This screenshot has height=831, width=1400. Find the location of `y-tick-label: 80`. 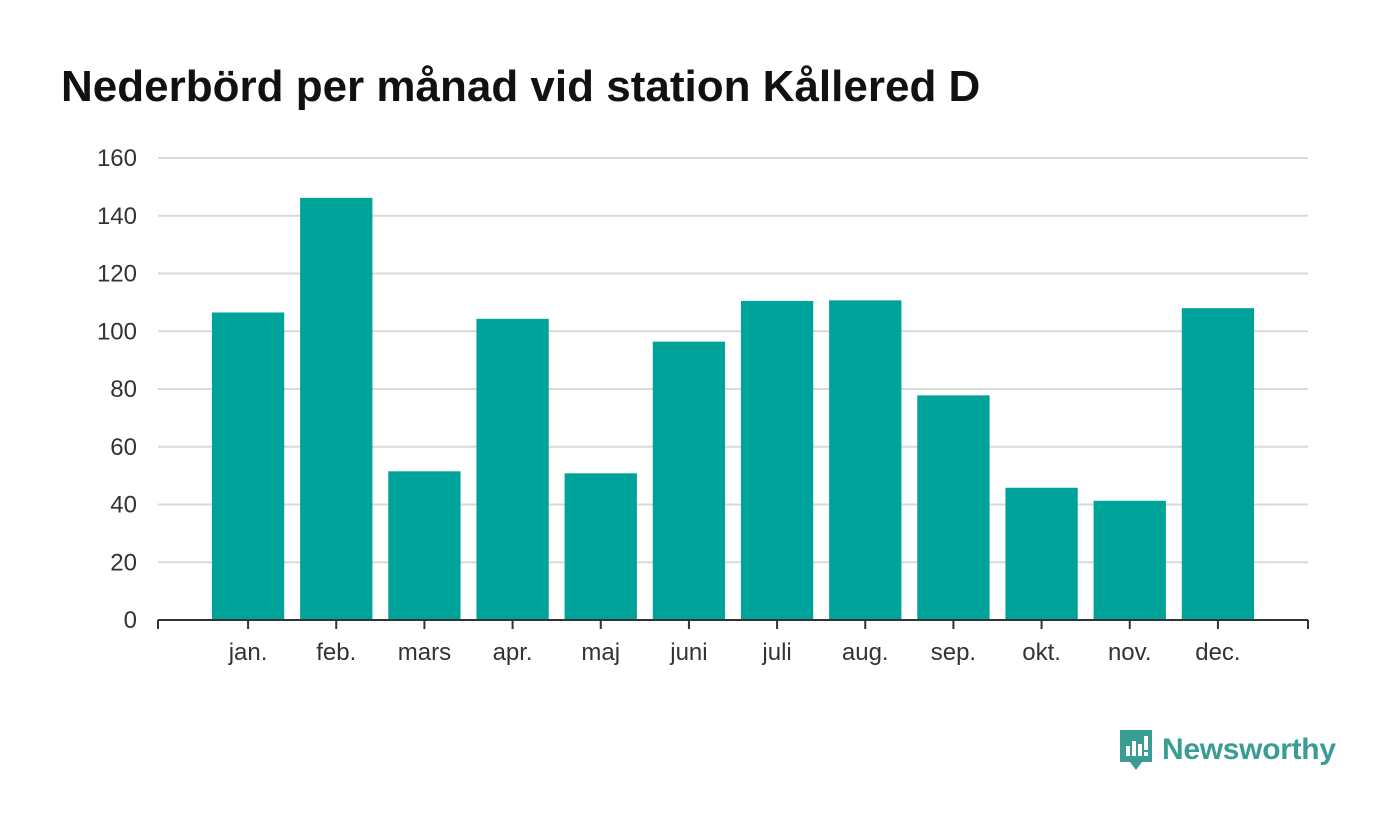

y-tick-label: 80 is located at coordinates (123, 389).